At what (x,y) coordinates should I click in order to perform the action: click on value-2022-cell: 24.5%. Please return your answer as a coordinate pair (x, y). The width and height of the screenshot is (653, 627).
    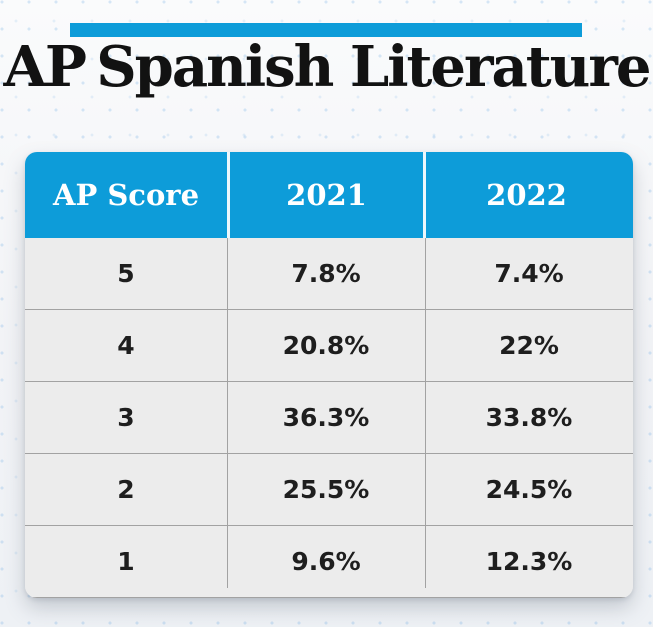
    Looking at the image, I should click on (529, 489).